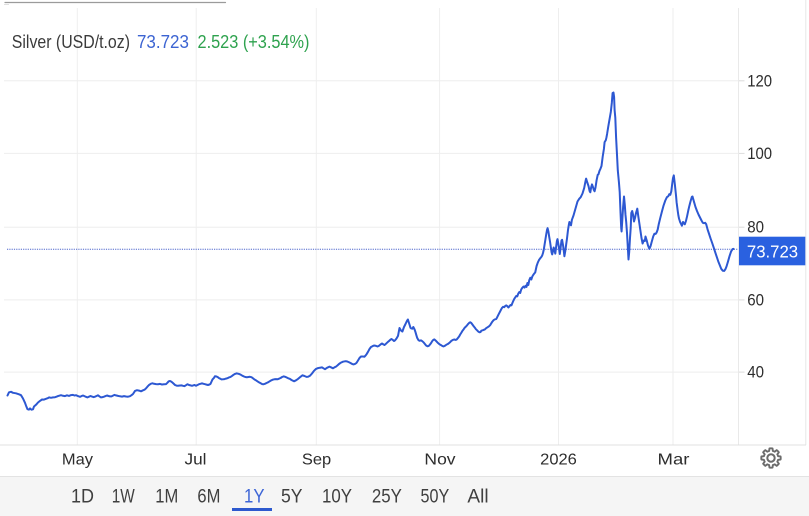 This screenshot has width=809, height=516. Describe the element at coordinates (387, 496) in the screenshot. I see `svg-text: 25Y` at that location.